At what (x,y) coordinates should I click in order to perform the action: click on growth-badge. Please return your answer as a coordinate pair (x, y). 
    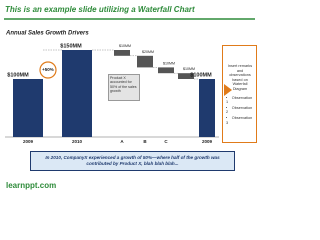
    Looking at the image, I should click on (48, 70).